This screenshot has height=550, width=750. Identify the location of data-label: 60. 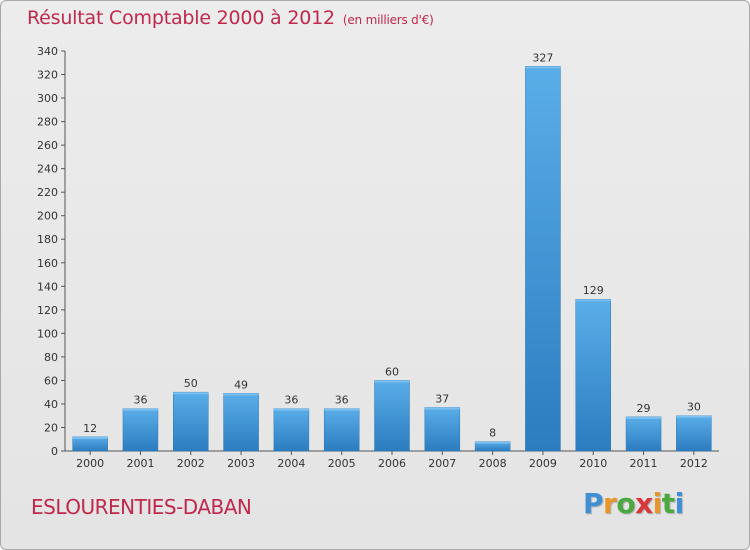
(392, 371).